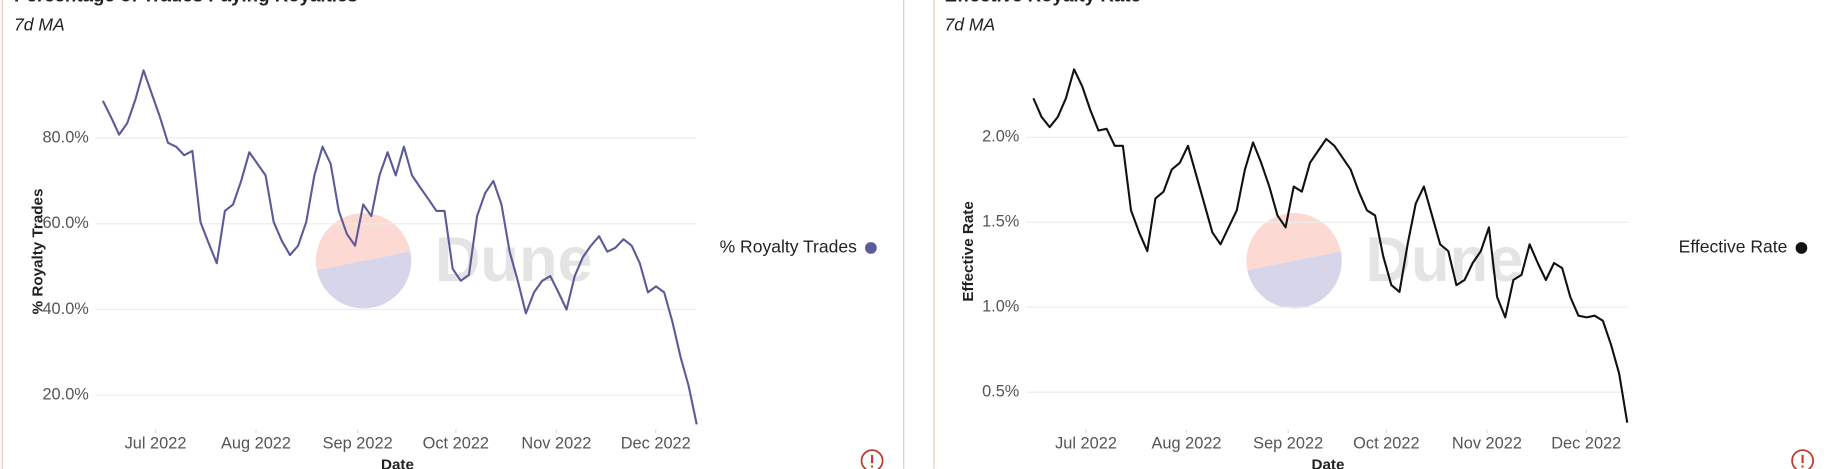 The width and height of the screenshot is (1833, 469). I want to click on chart-title: Percentage of Trades Paying Royalties, so click(186, 3).